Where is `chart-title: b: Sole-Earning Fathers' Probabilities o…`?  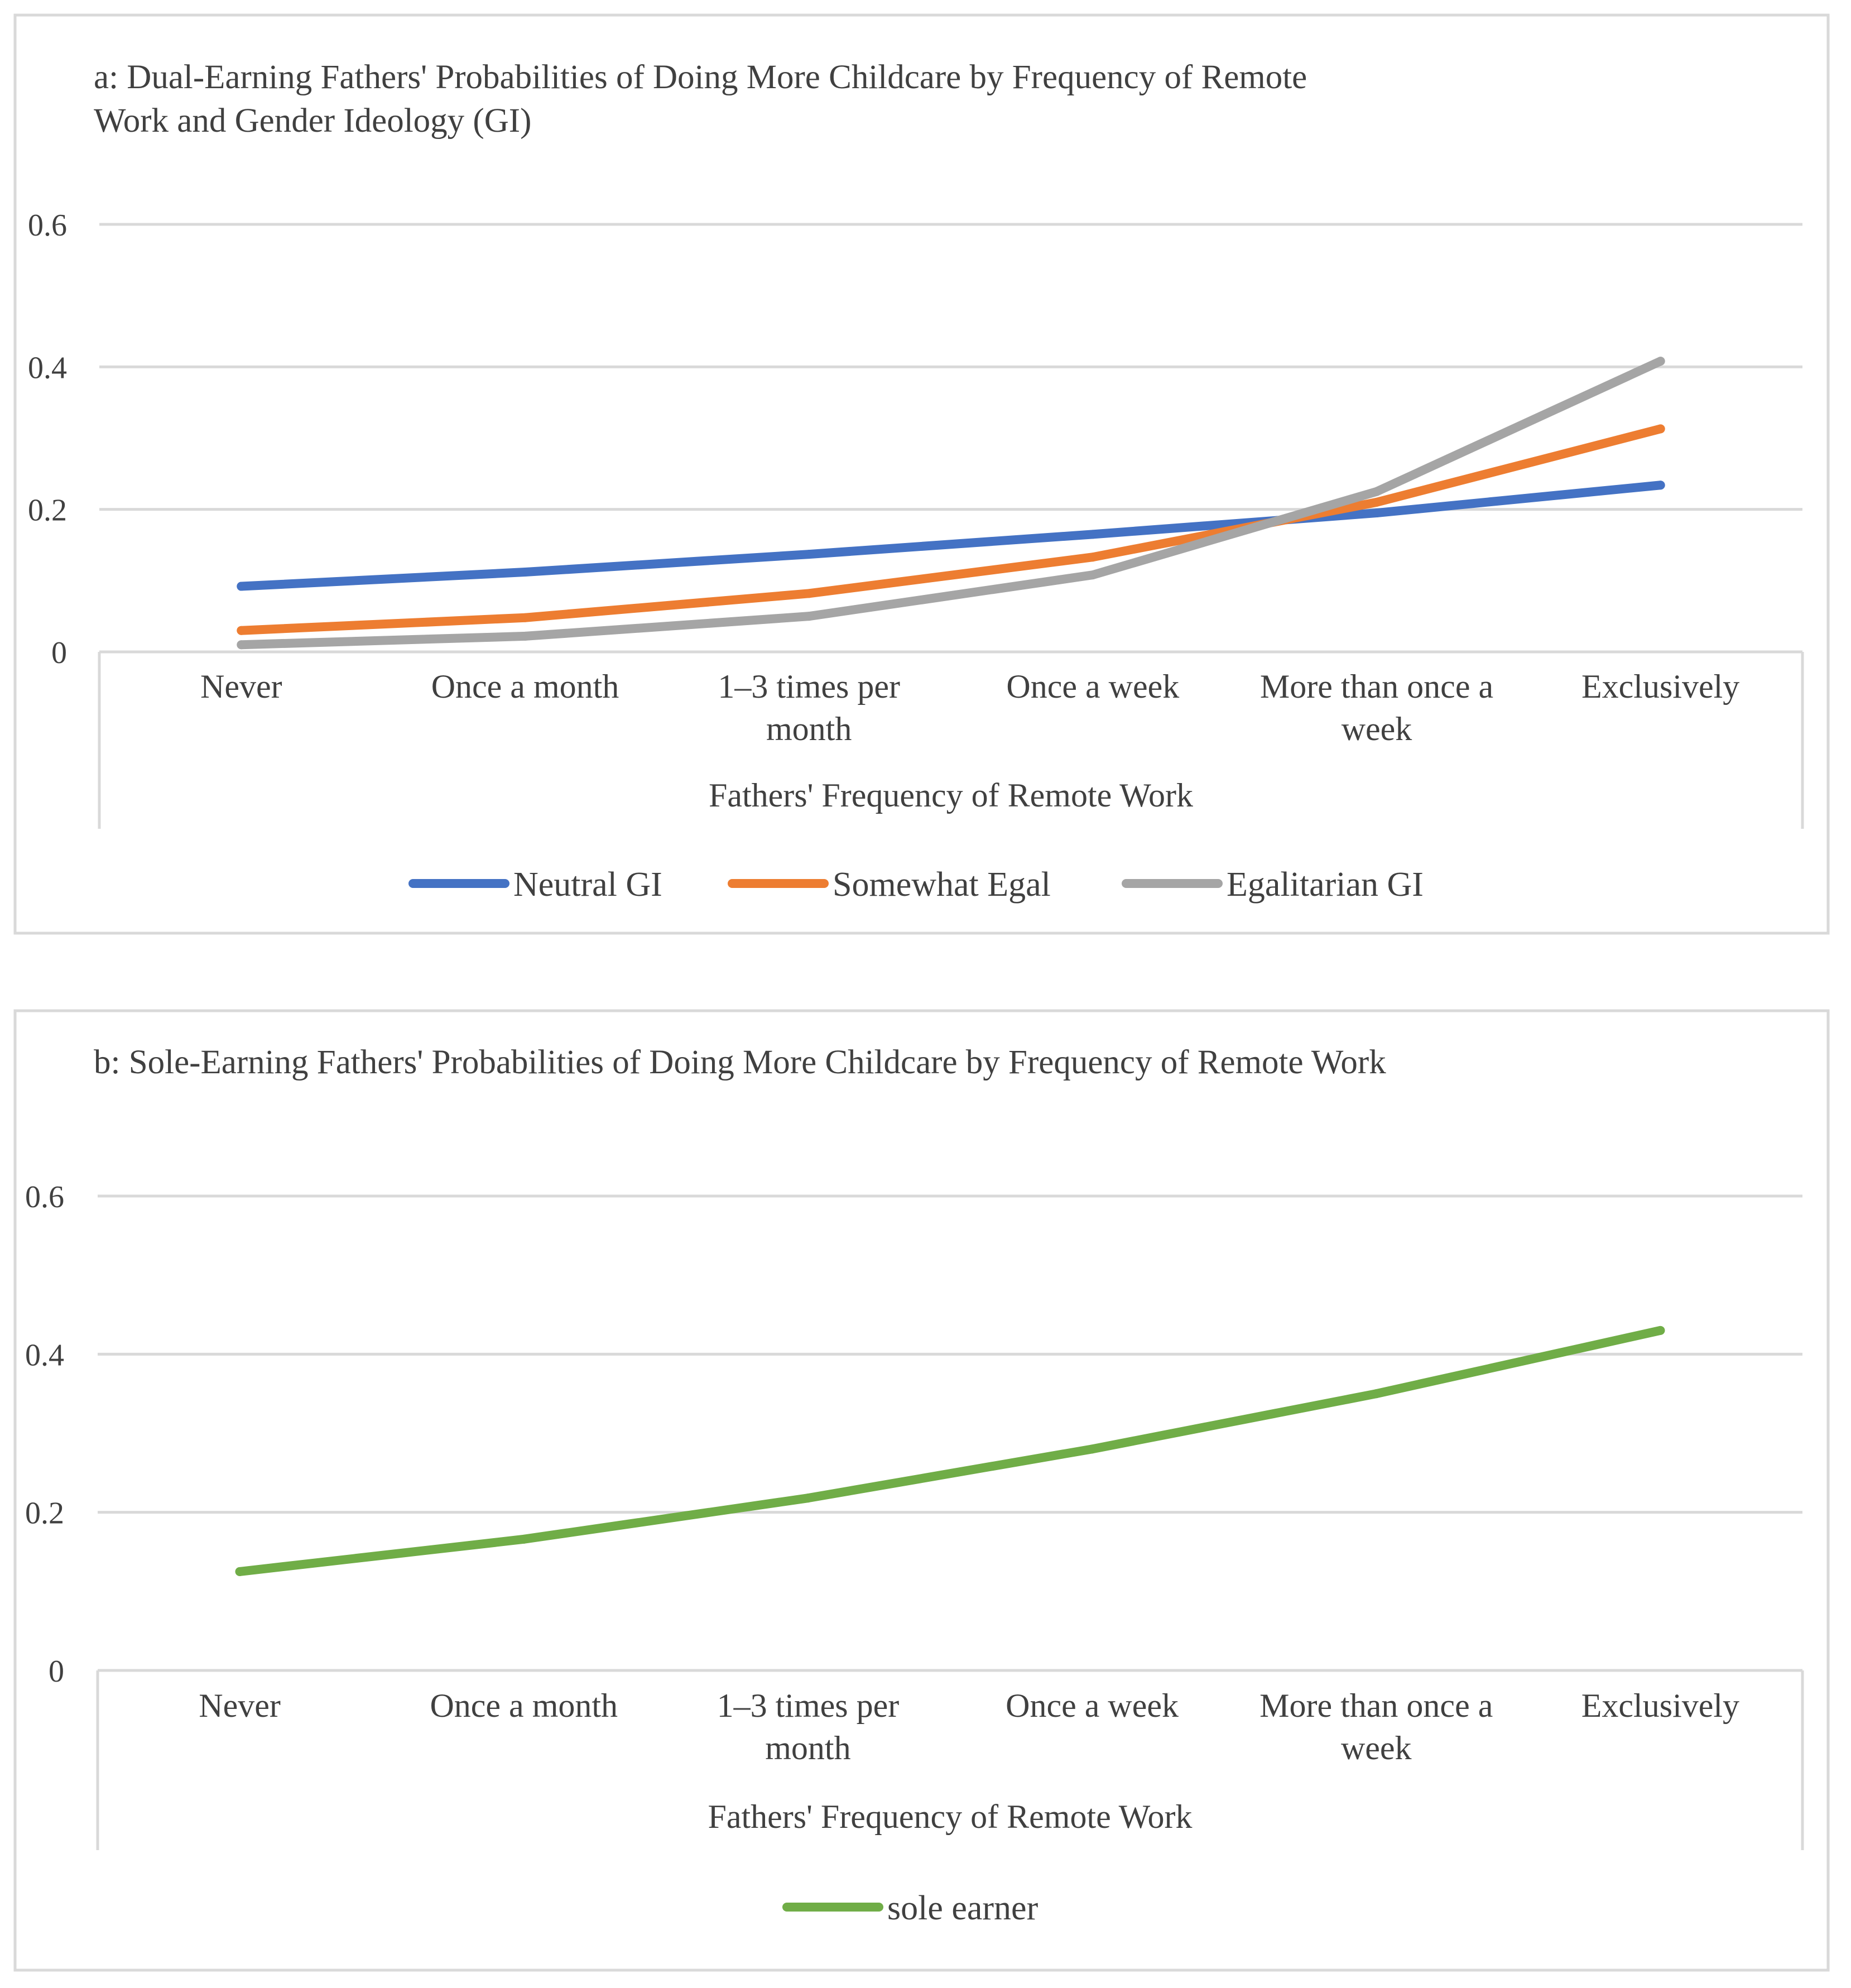 chart-title: b: Sole-Earning Fathers' Probabilities o… is located at coordinates (740, 1063).